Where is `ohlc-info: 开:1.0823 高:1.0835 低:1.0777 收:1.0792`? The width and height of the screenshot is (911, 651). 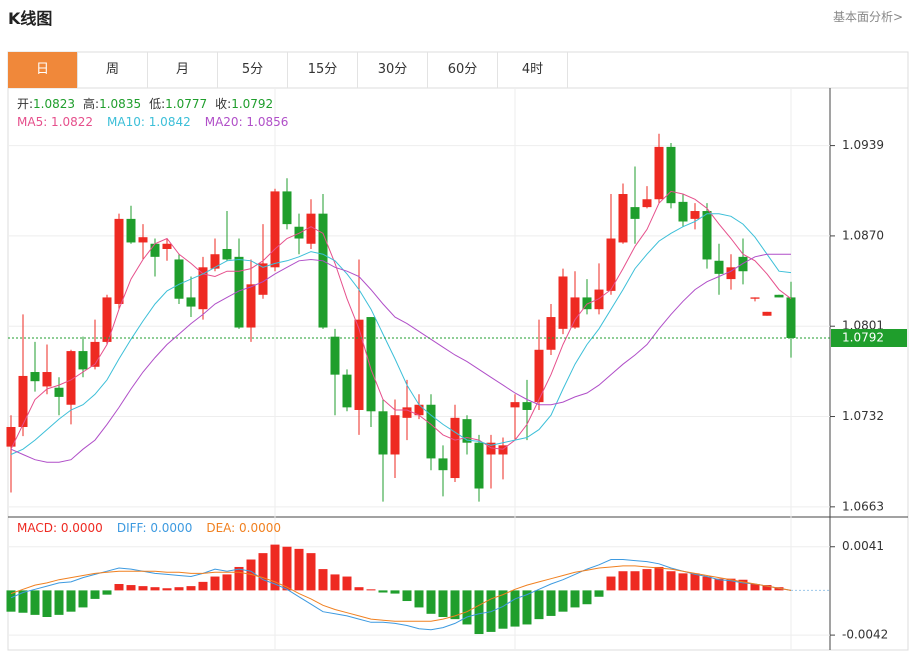 ohlc-info: 开:1.0823 高:1.0835 低:1.0777 收:1.0792 is located at coordinates (145, 103).